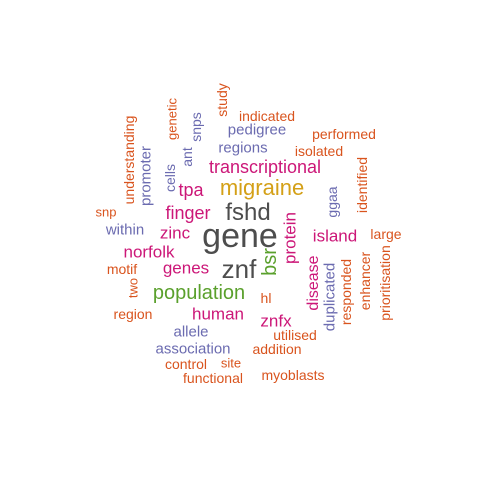  Describe the element at coordinates (196, 127) in the screenshot. I see `word-snps: snps` at that location.